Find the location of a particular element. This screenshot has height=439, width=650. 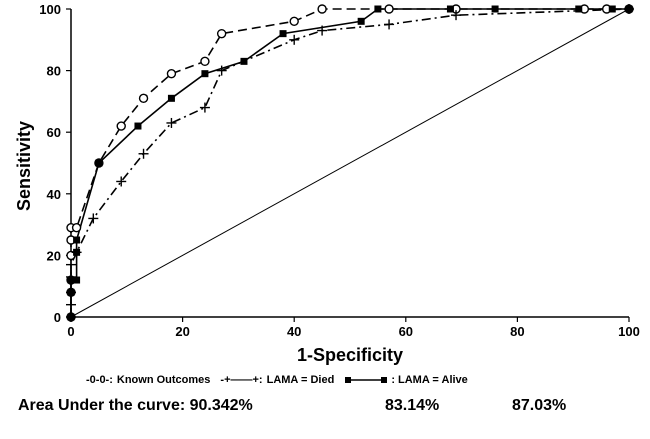

y-axis-title: Sensitivity is located at coordinates (24, 166).